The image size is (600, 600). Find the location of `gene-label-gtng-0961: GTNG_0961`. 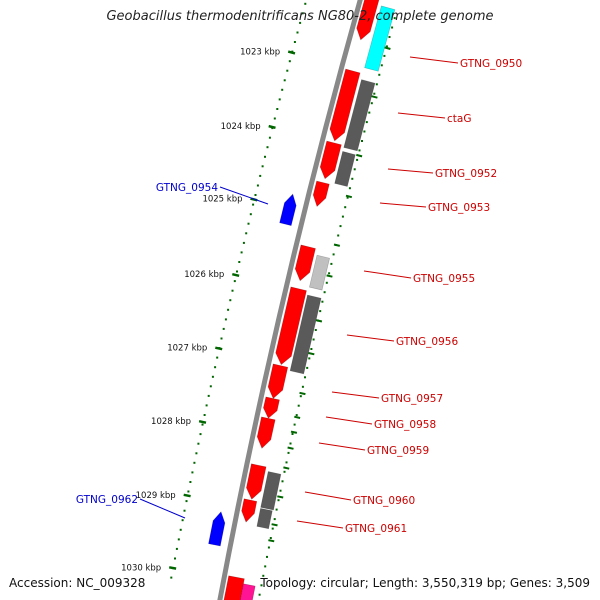

gene-label-gtng-0961: GTNG_0961 is located at coordinates (376, 529).